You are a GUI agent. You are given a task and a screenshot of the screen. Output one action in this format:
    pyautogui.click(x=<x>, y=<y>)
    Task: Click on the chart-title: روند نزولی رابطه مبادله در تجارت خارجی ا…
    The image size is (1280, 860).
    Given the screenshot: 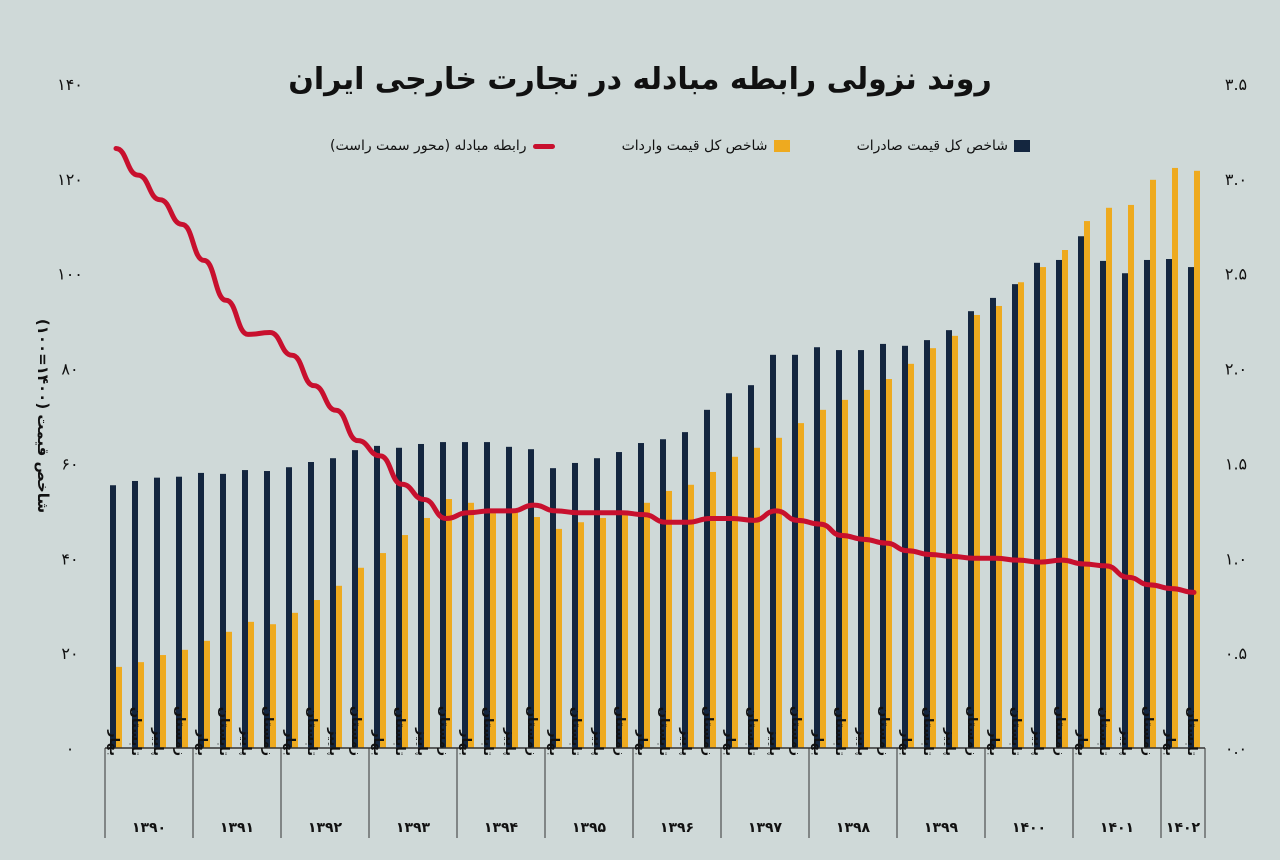 What is the action you would take?
    pyautogui.click(x=640, y=79)
    